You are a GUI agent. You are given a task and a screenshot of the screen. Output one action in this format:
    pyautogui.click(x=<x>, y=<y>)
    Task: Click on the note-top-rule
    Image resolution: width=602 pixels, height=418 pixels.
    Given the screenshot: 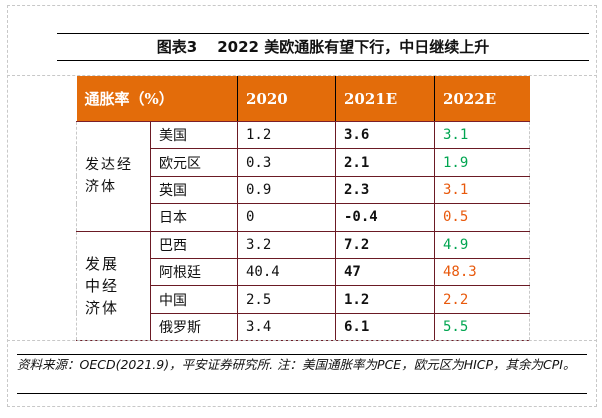 What is the action you would take?
    pyautogui.click(x=302, y=354)
    